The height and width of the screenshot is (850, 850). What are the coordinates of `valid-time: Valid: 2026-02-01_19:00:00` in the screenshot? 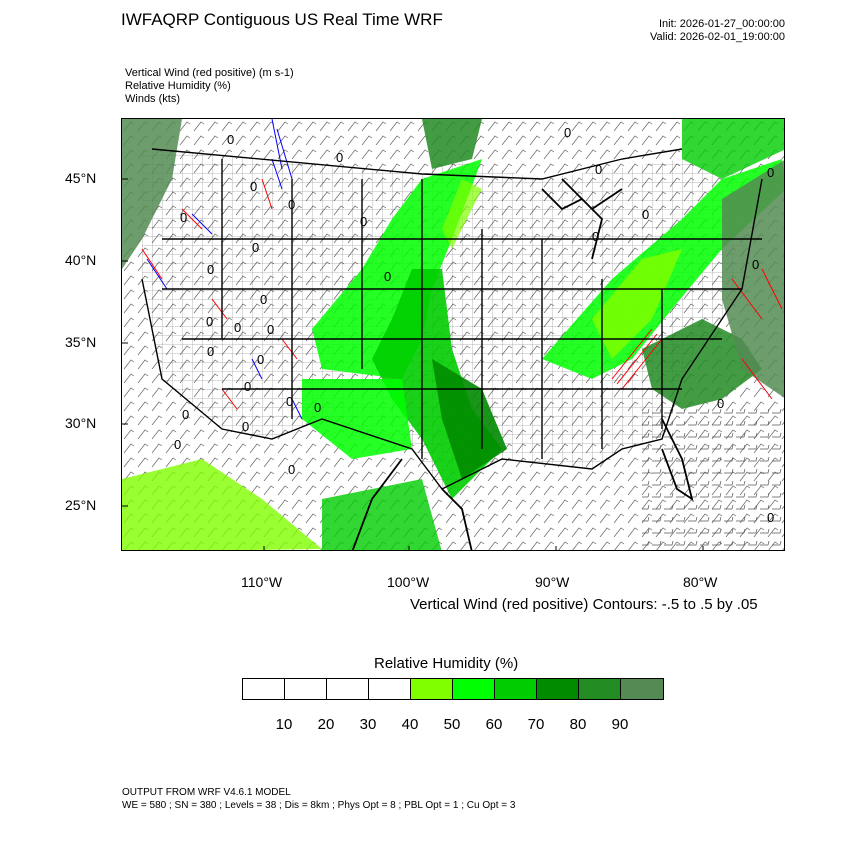 It's located at (717, 37).